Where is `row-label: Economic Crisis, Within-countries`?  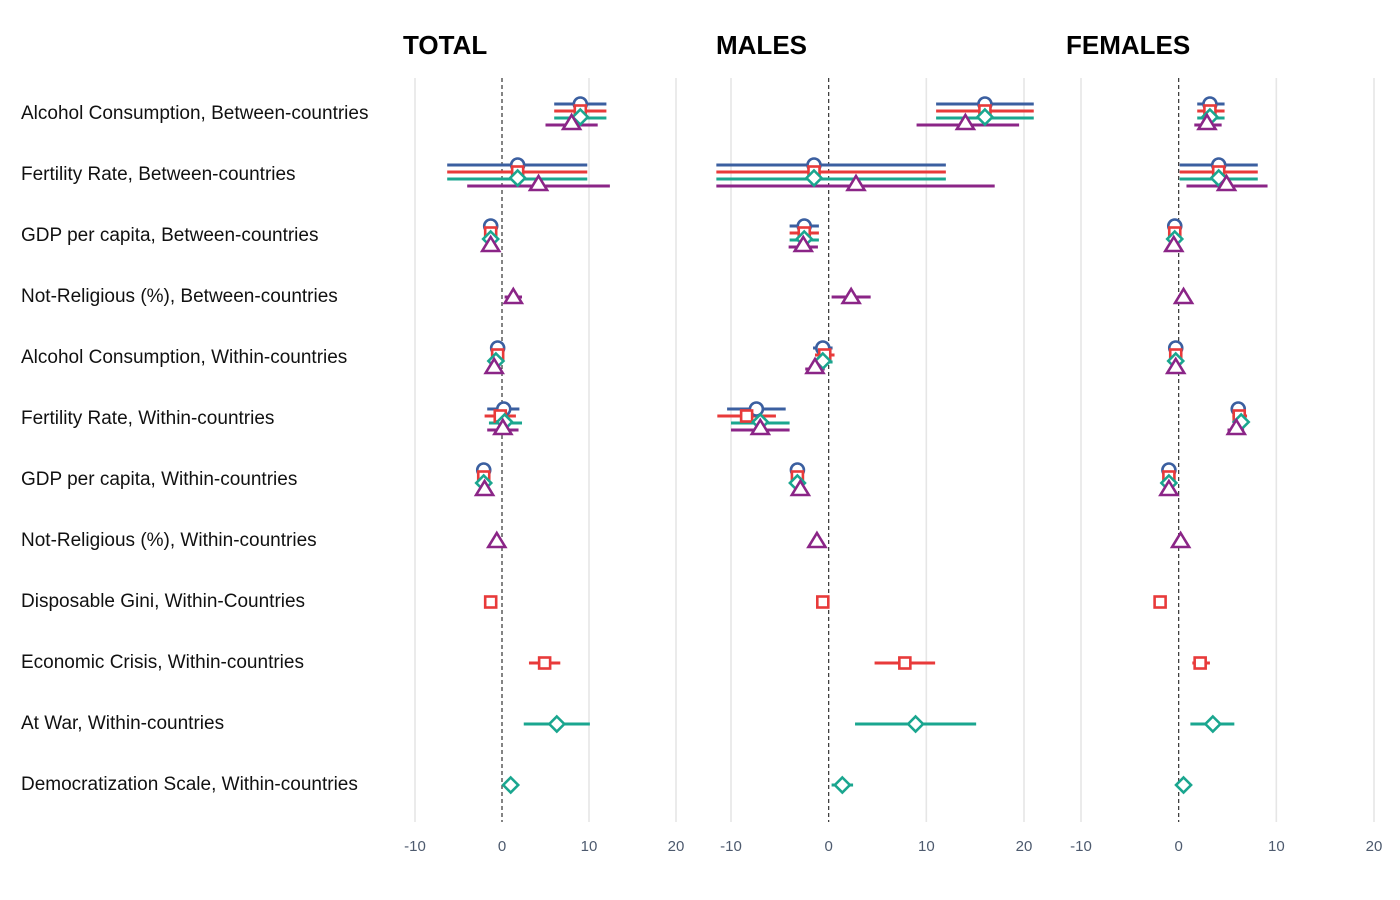
row-label: Economic Crisis, Within-countries is located at coordinates (162, 662).